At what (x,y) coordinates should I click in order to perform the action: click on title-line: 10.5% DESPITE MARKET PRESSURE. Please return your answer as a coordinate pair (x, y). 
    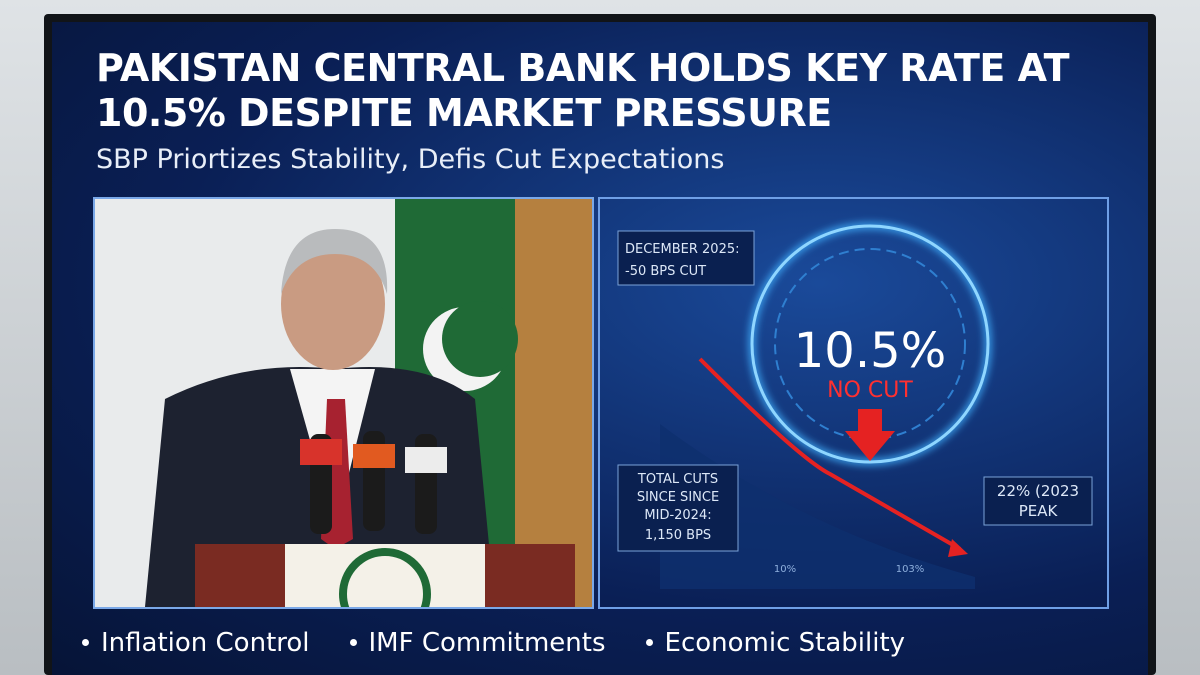
    Looking at the image, I should click on (464, 113).